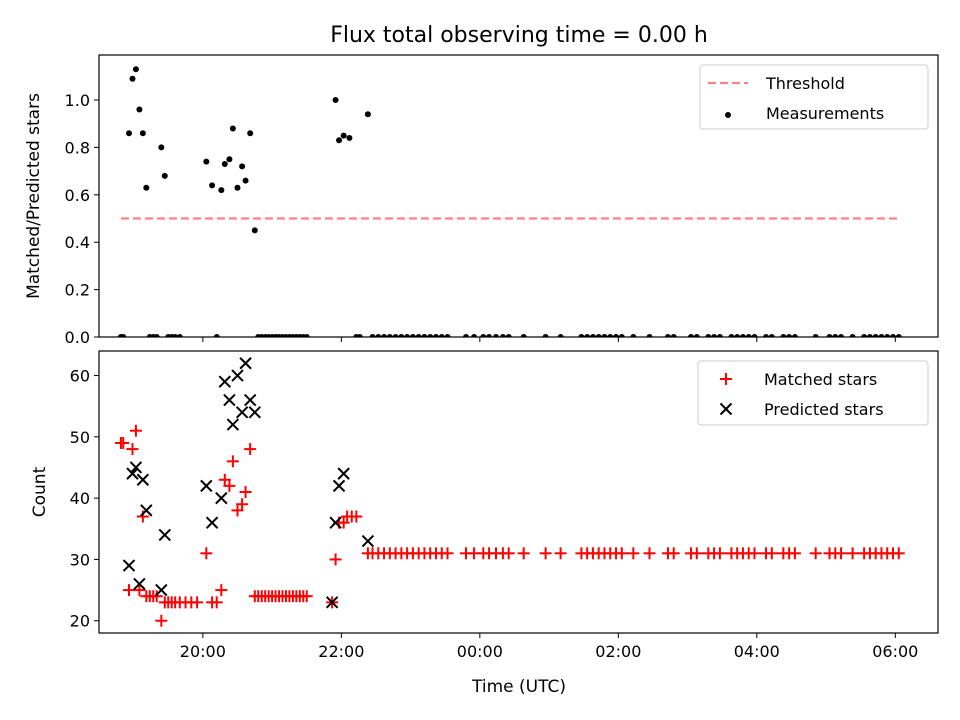  I want to click on legend-label: Predicted stars, so click(824, 409).